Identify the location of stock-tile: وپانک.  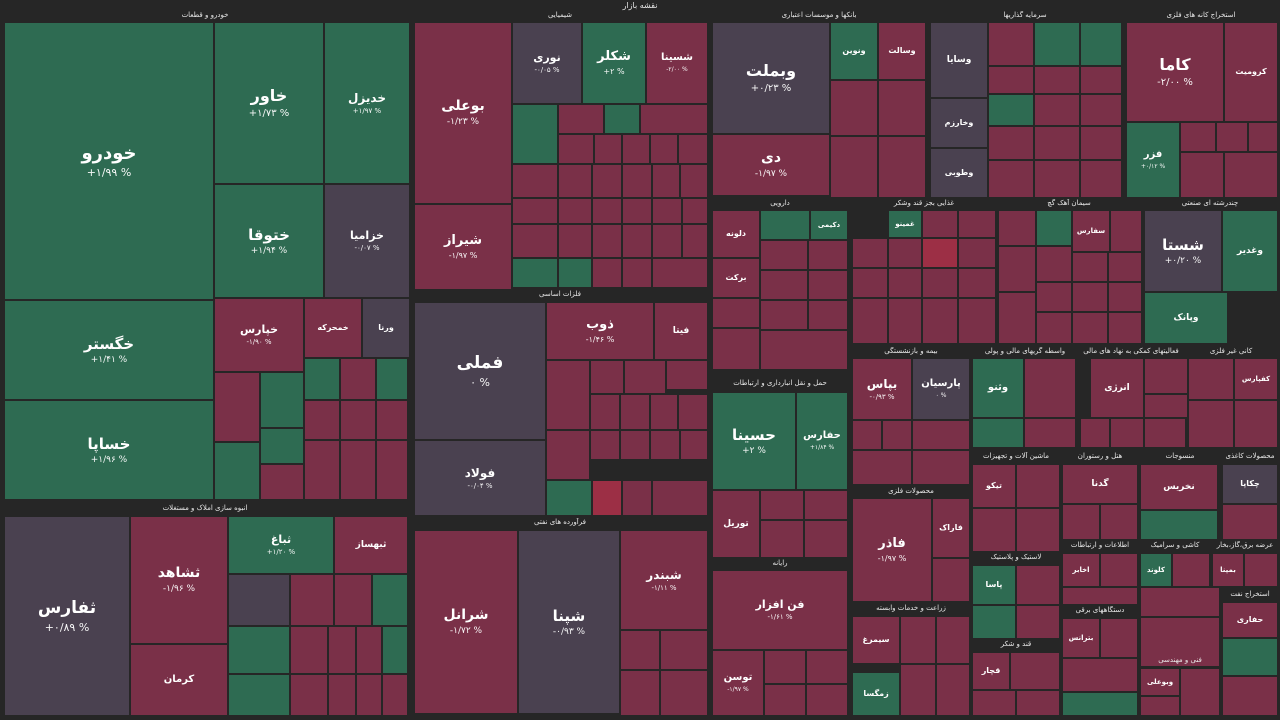
(1186, 318).